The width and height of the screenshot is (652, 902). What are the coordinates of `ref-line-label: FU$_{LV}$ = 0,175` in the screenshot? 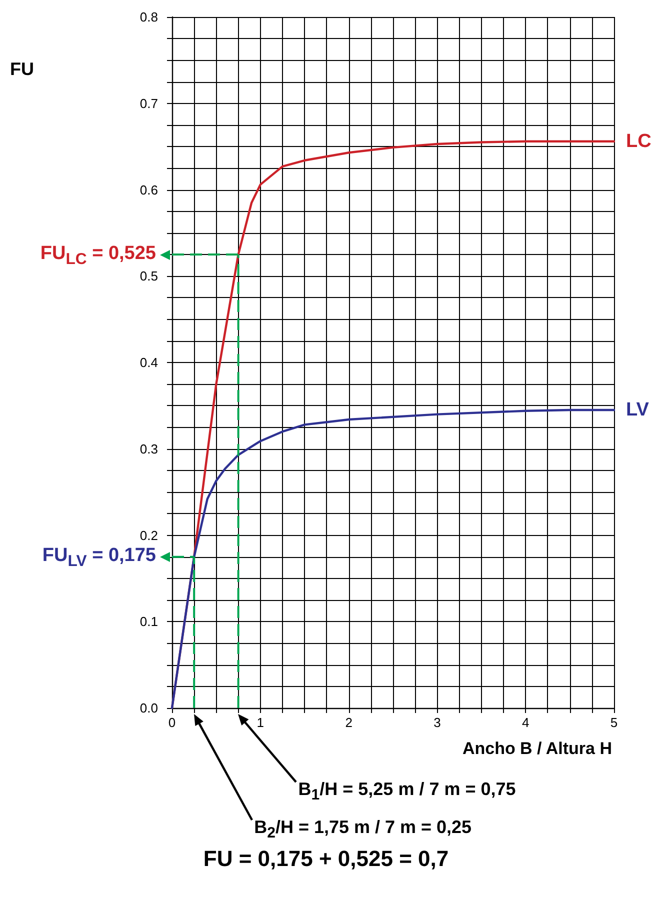 It's located at (99, 557).